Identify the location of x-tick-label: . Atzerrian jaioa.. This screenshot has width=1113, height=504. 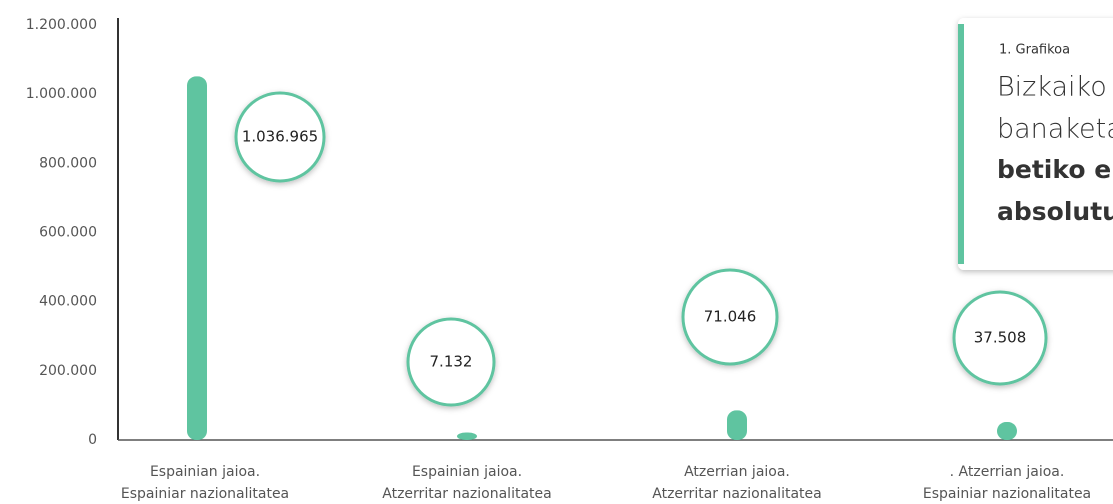
(1007, 472).